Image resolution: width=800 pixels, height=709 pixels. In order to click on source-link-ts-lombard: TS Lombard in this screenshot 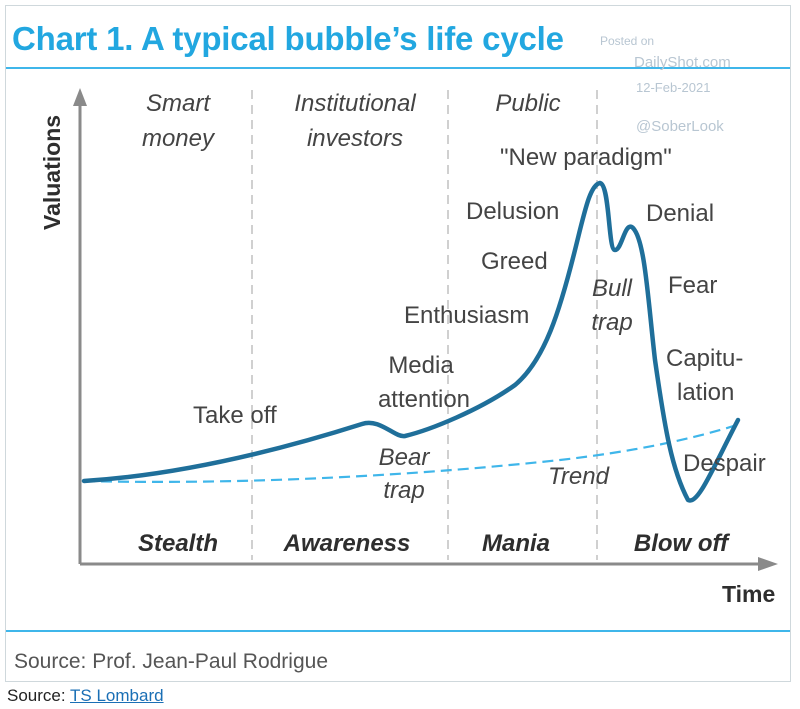, I will do `click(117, 695)`.